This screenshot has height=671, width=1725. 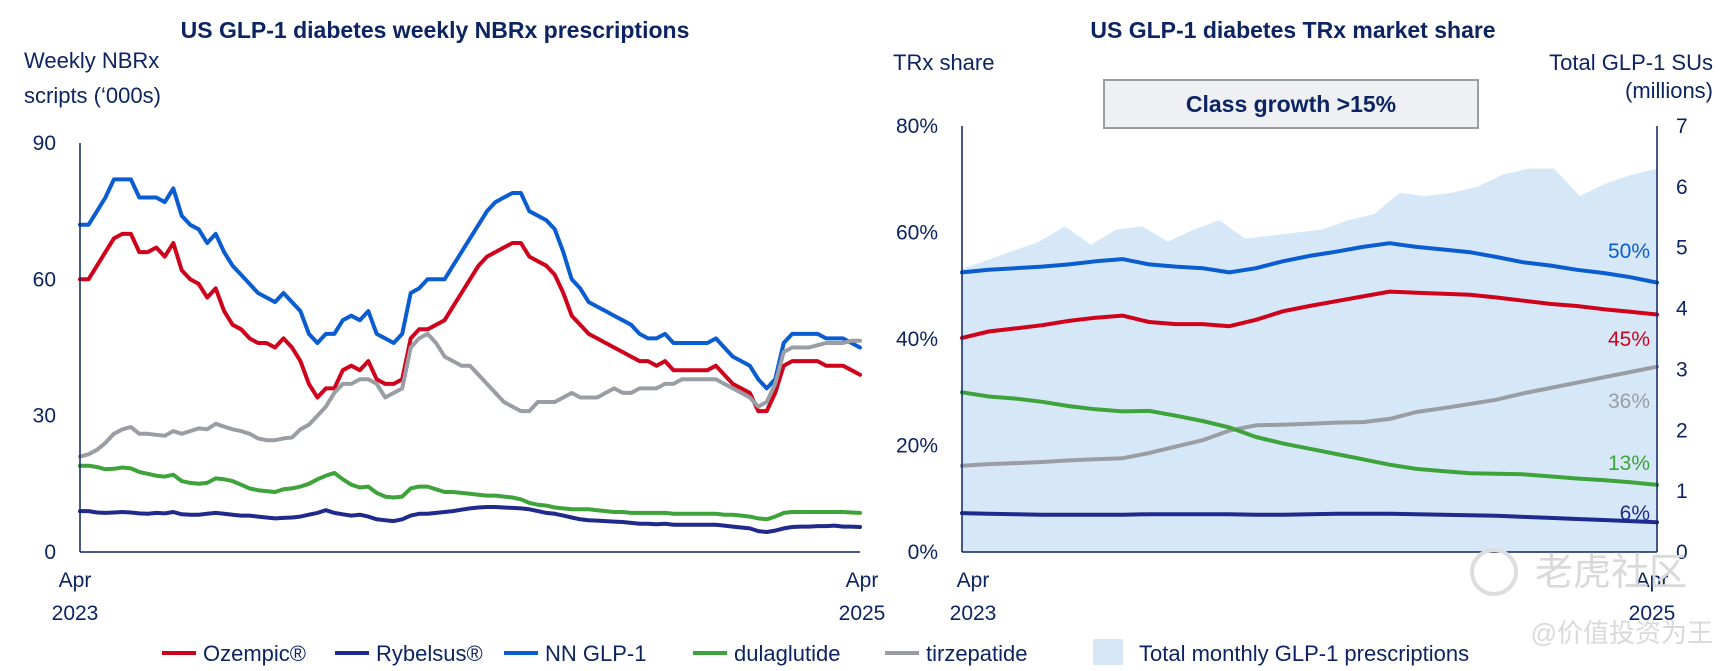 I want to click on annotation-box-rect, so click(x=1291, y=104).